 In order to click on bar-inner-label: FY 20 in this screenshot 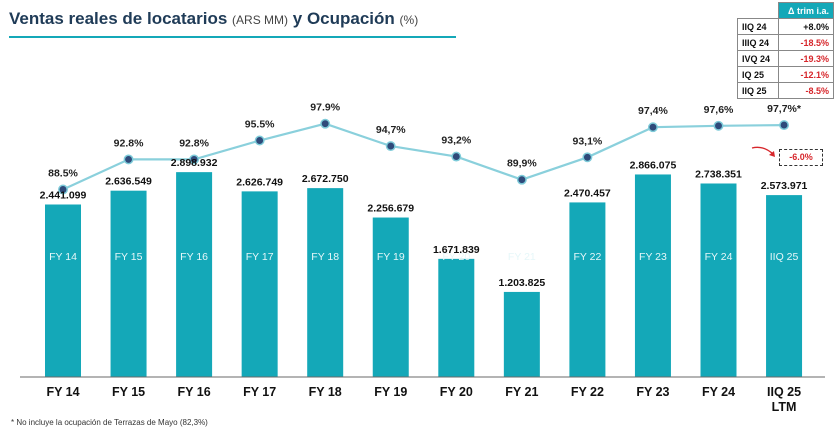, I will do `click(456, 257)`.